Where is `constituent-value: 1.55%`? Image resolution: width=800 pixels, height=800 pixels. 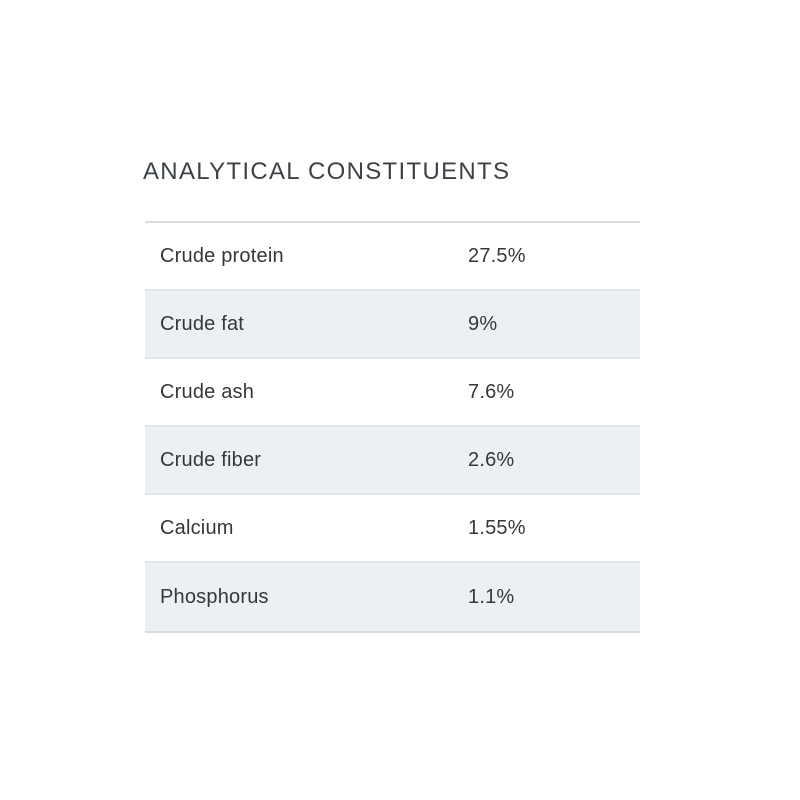
constituent-value: 1.55% is located at coordinates (497, 527).